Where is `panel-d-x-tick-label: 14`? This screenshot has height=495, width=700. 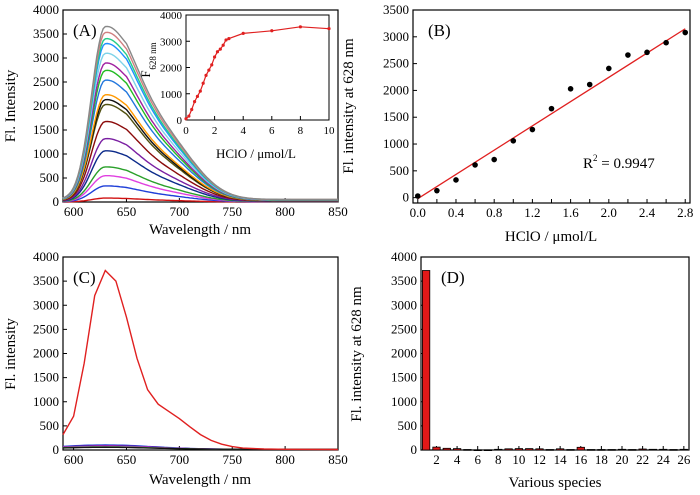
panel-d-x-tick-label: 14 is located at coordinates (561, 459).